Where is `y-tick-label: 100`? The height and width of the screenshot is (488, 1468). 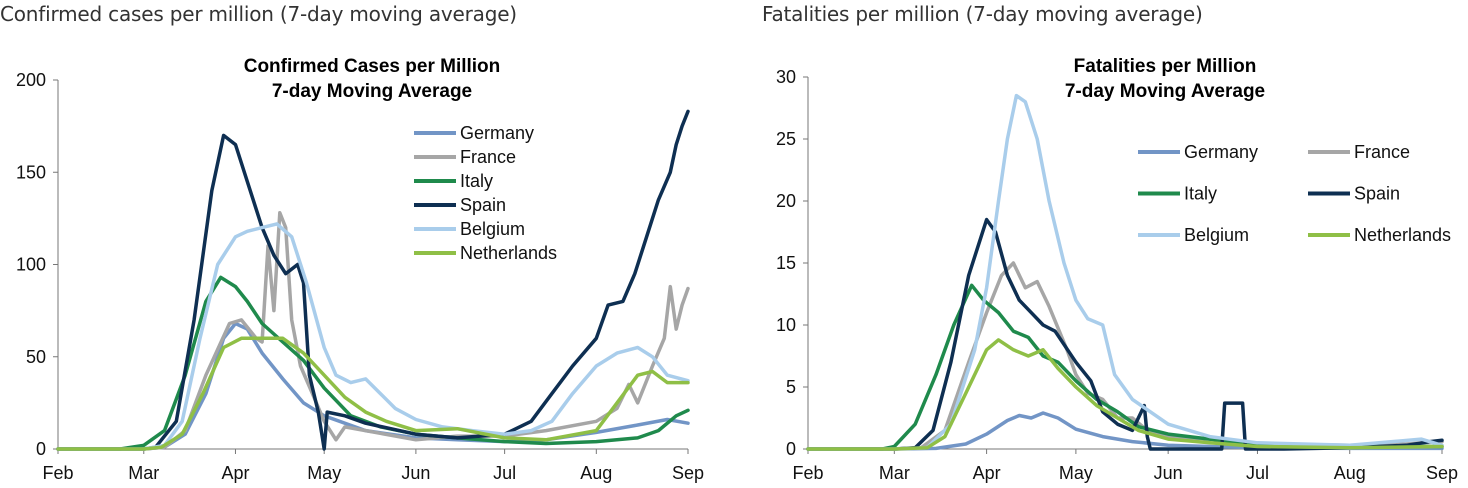
y-tick-label: 100 is located at coordinates (31, 265).